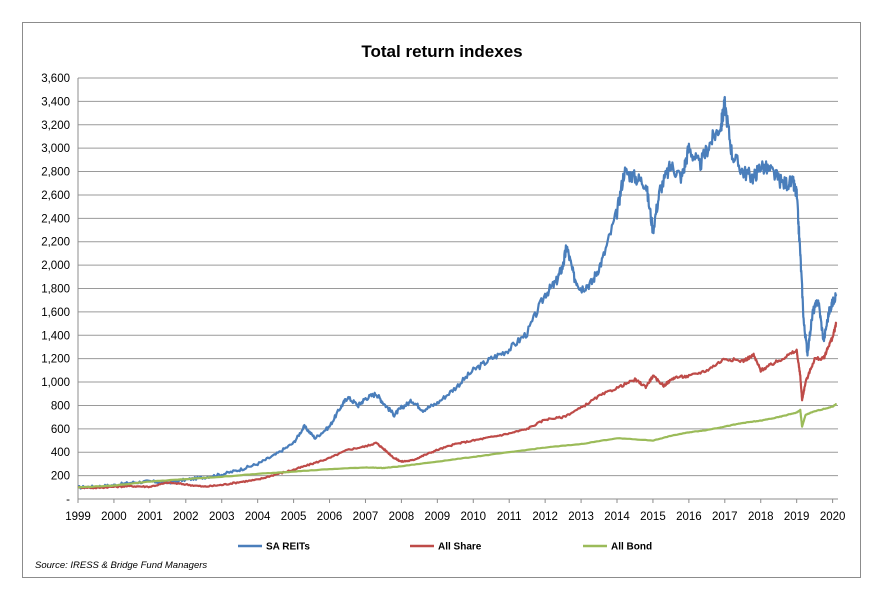  What do you see at coordinates (761, 517) in the screenshot?
I see `x-tick-label: 2018` at bounding box center [761, 517].